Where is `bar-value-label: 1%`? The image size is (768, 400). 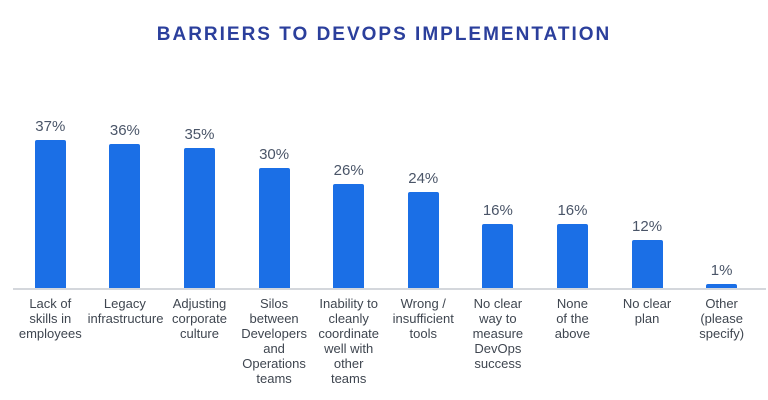
bar-value-label: 1% is located at coordinates (721, 270).